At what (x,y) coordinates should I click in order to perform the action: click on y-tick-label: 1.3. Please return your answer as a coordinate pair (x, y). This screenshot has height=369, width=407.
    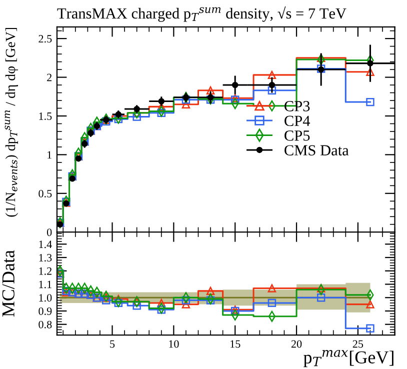
    Looking at the image, I should click on (45, 258).